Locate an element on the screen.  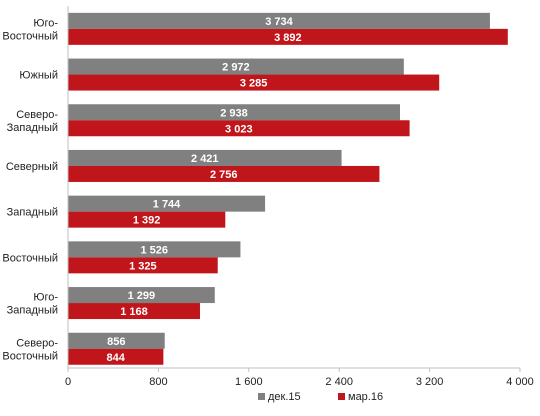
category-label: Восточный is located at coordinates (30, 258).